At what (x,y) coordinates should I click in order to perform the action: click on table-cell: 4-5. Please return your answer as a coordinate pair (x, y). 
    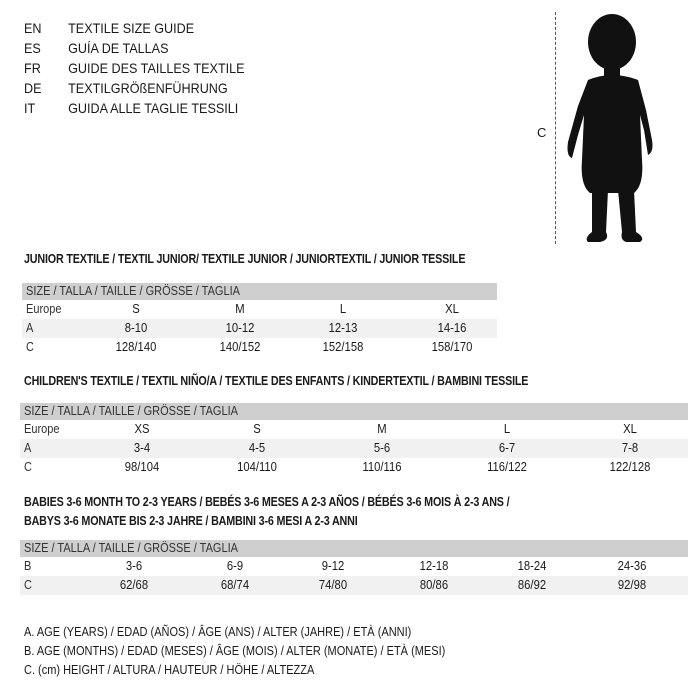
    Looking at the image, I should click on (257, 448).